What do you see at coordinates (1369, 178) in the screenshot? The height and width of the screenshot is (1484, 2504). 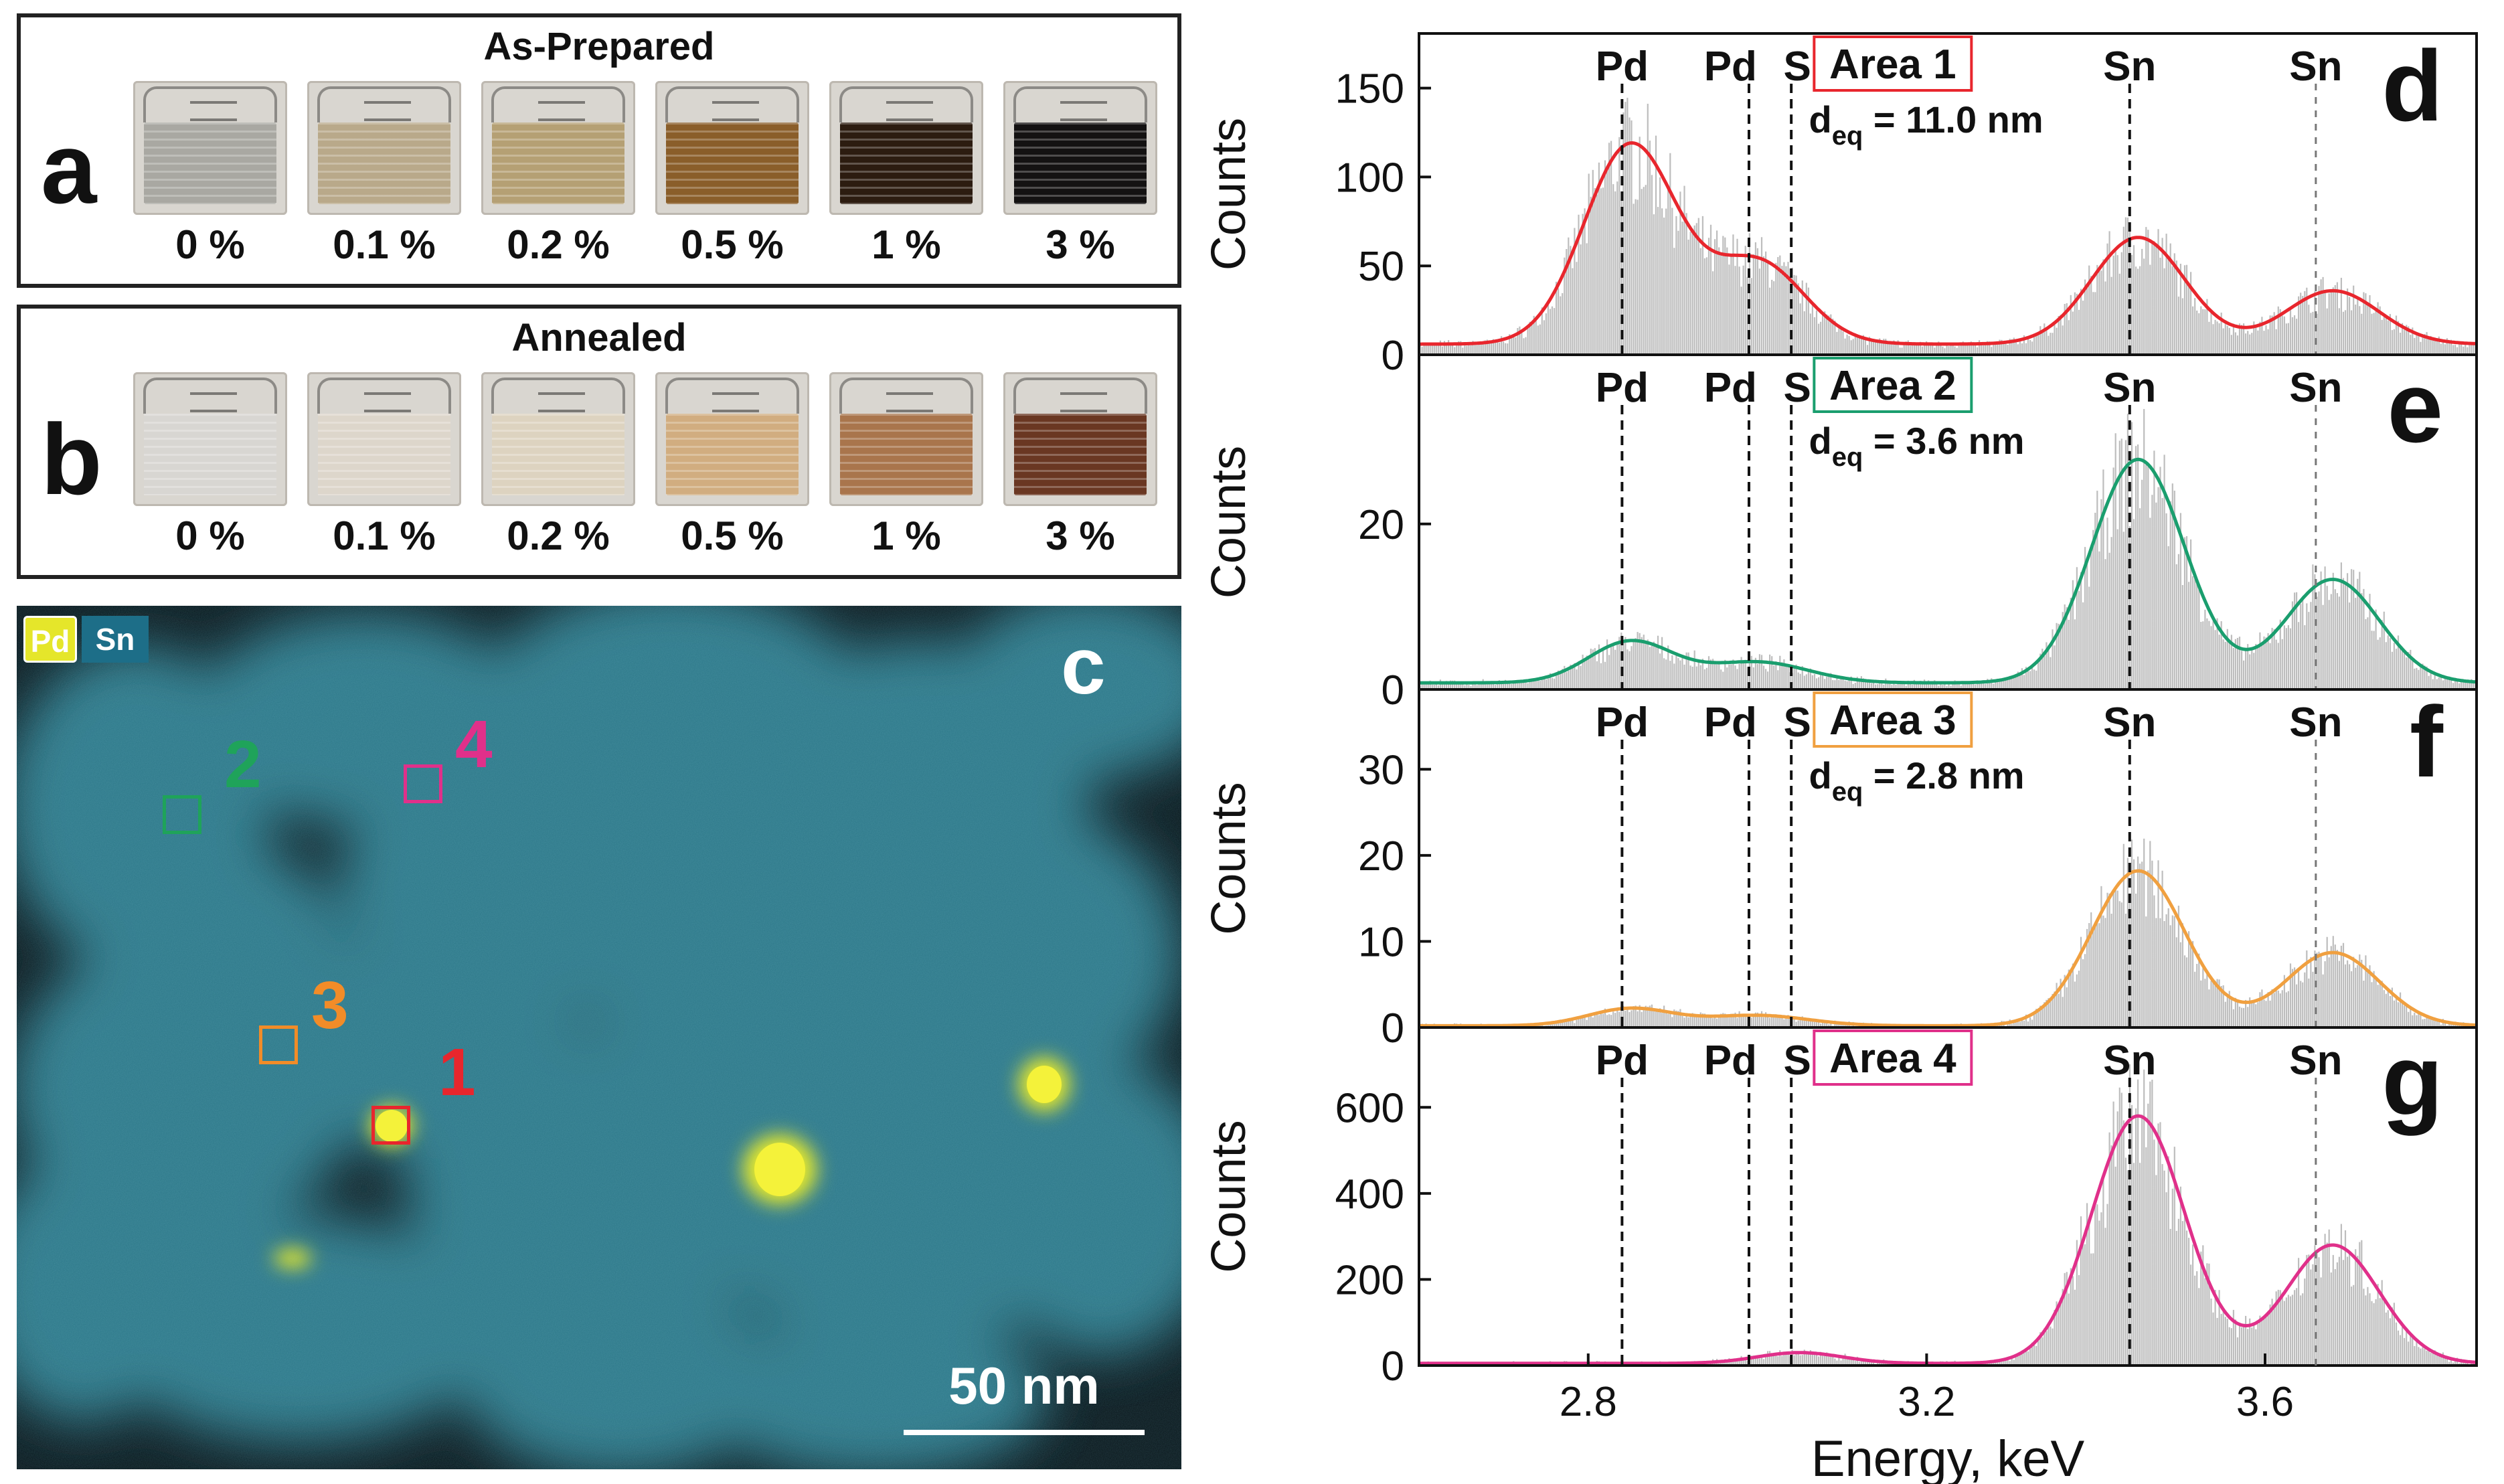 I see `y-tick-label: 100` at bounding box center [1369, 178].